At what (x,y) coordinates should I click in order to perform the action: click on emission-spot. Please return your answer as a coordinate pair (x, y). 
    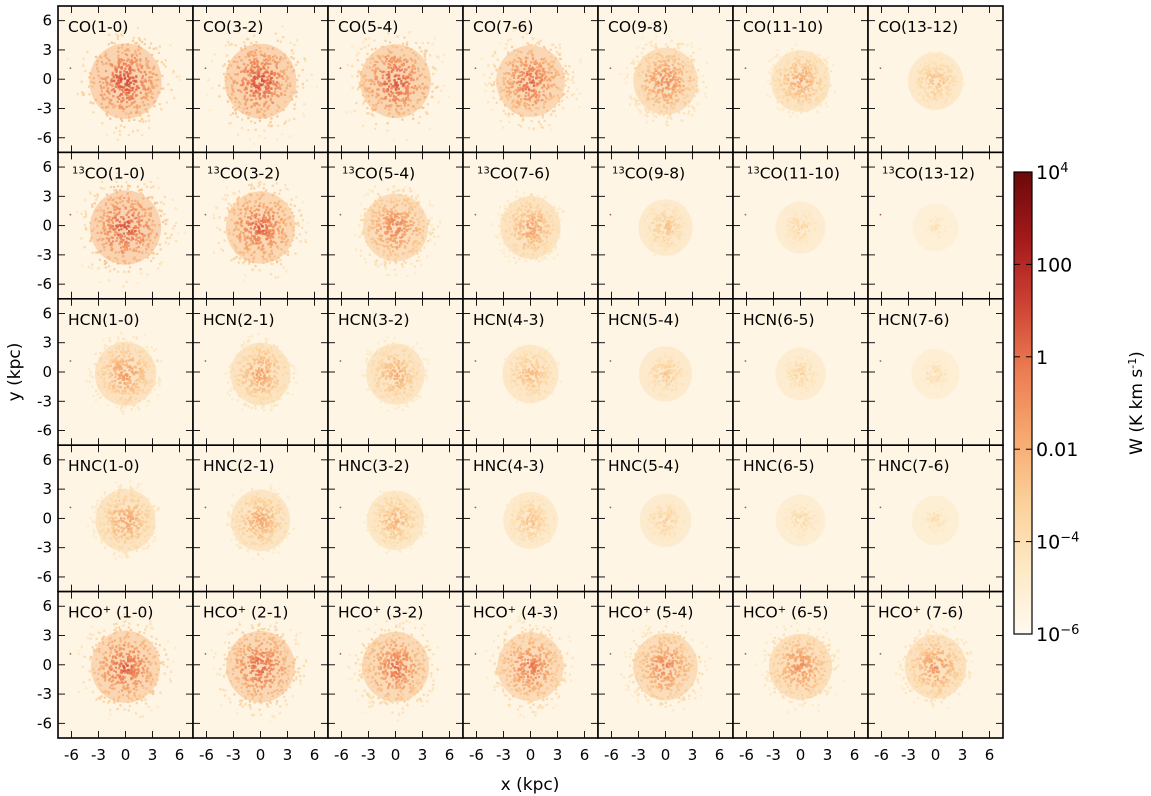
    Looking at the image, I should click on (340, 214).